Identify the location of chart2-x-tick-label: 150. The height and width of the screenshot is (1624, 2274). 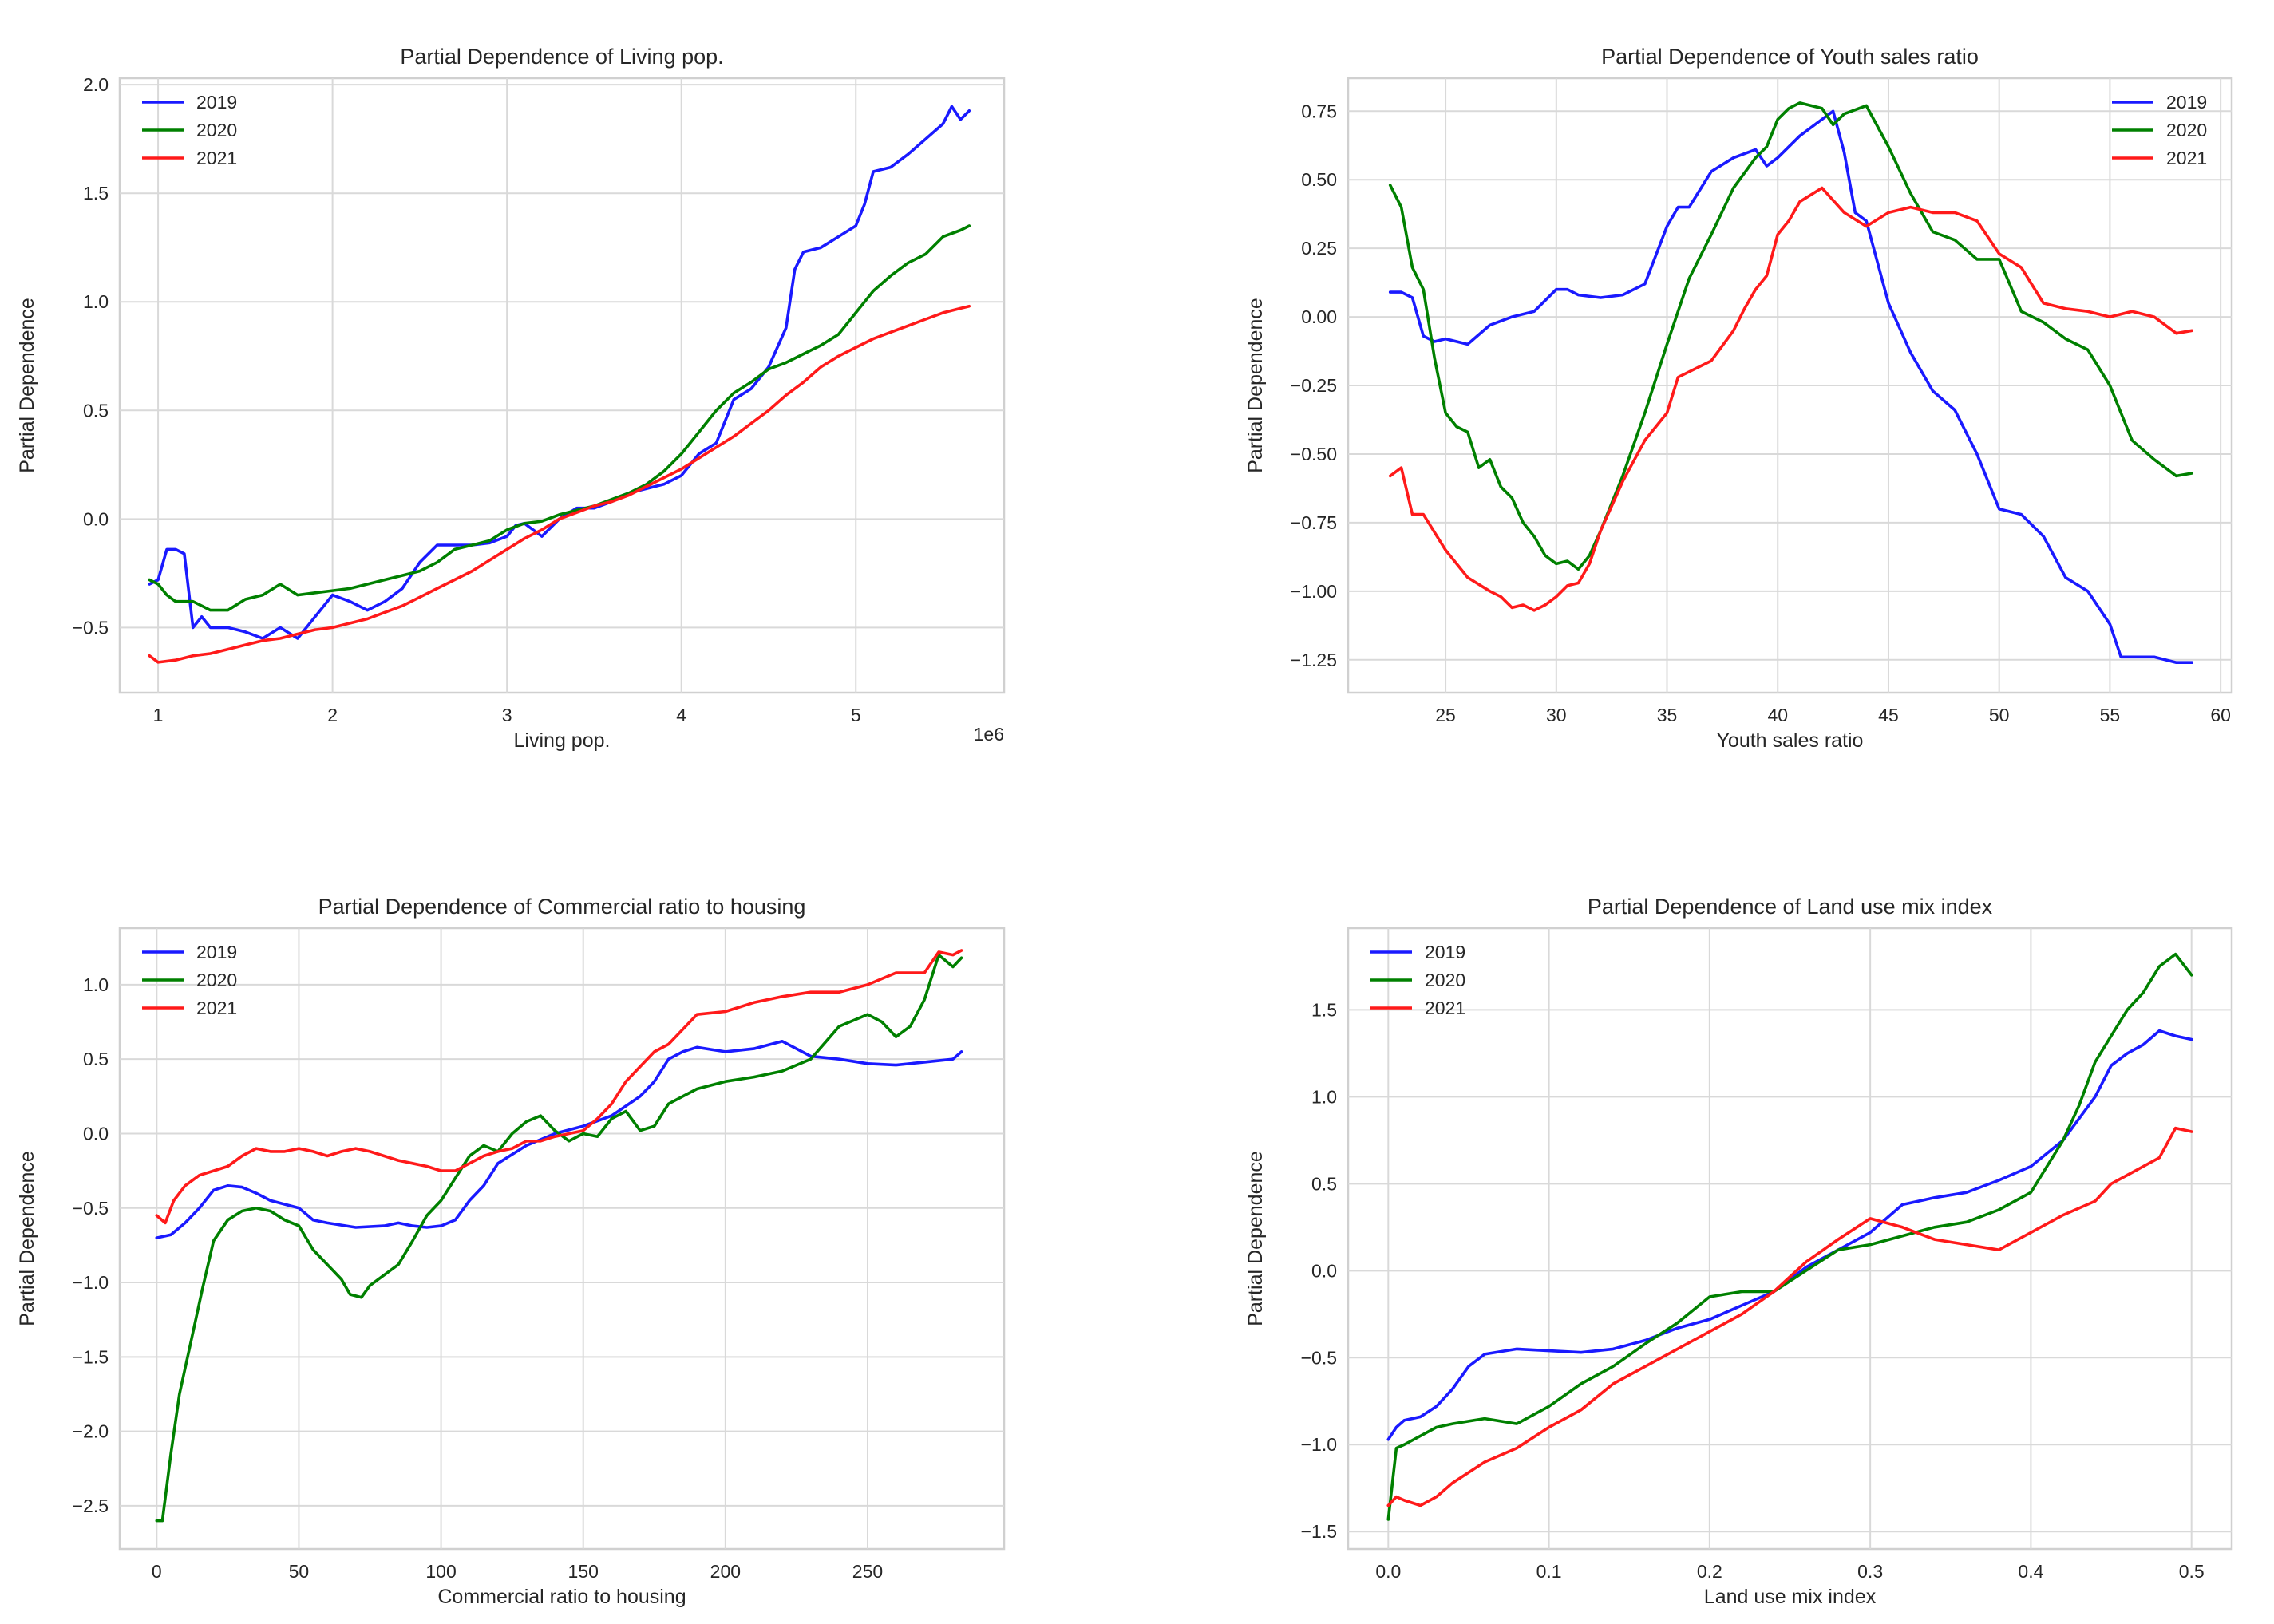
(583, 1571).